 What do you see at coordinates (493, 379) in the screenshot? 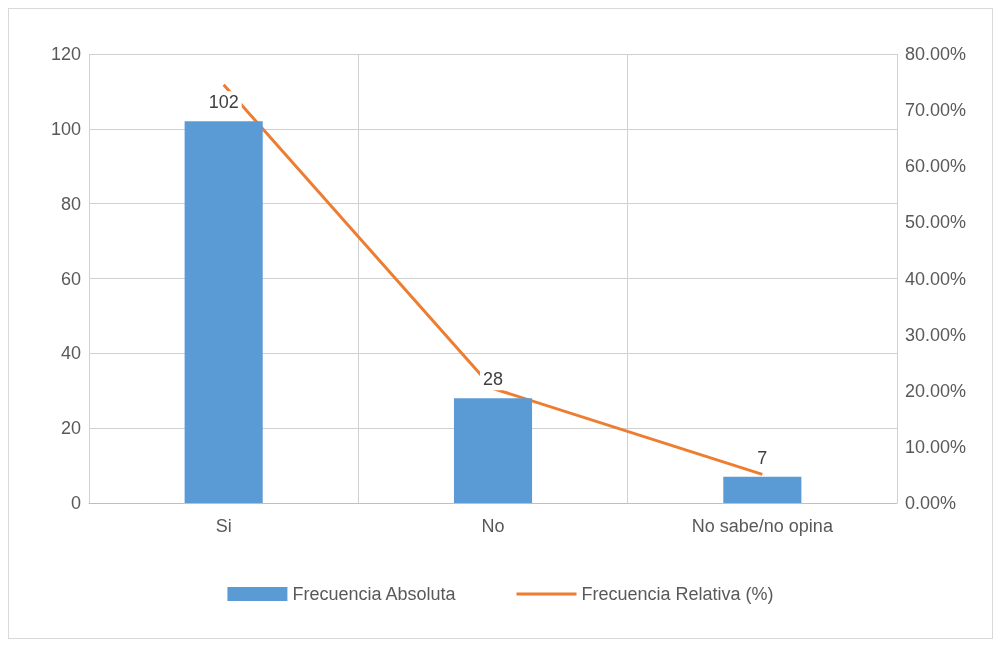
I see `data-label: 28` at bounding box center [493, 379].